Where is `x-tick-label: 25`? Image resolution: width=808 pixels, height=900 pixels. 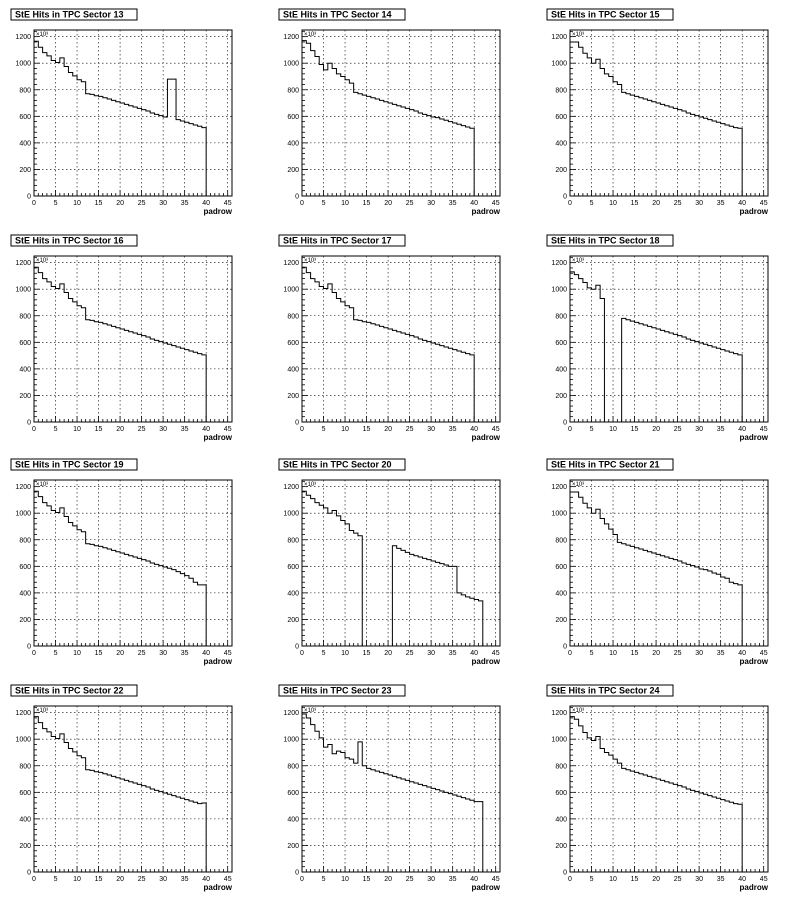 x-tick-label: 25 is located at coordinates (678, 879).